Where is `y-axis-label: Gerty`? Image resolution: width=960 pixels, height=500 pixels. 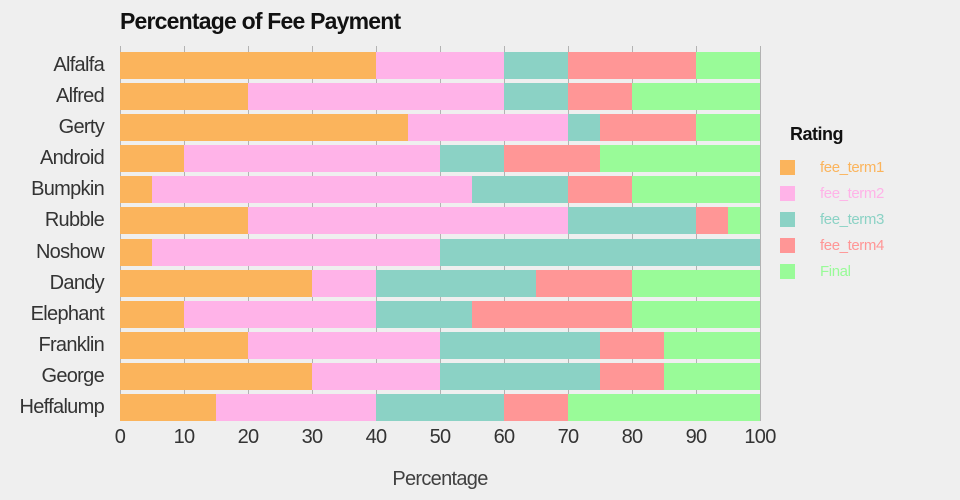
y-axis-label: Gerty is located at coordinates (81, 126).